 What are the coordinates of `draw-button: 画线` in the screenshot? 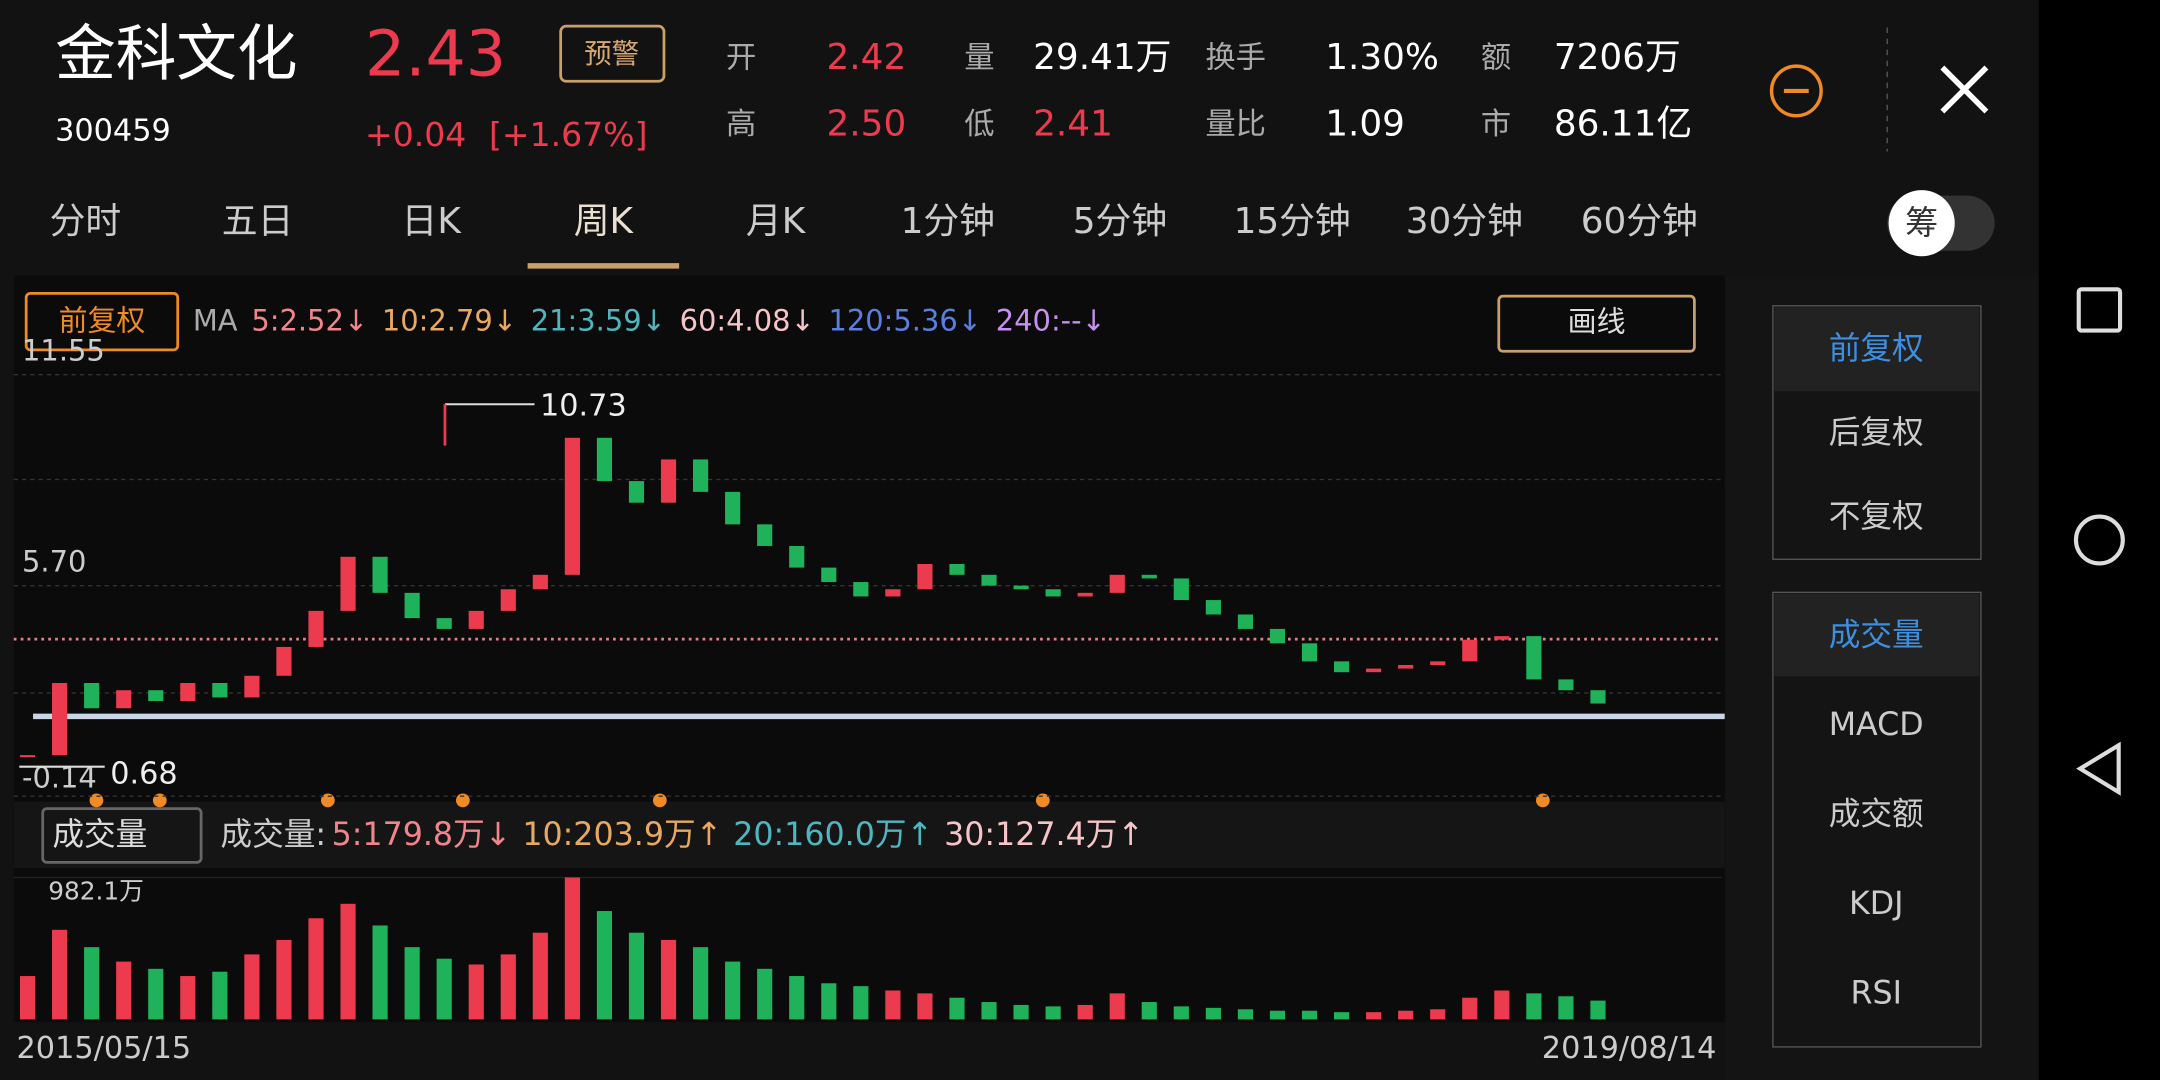 It's located at (1597, 322).